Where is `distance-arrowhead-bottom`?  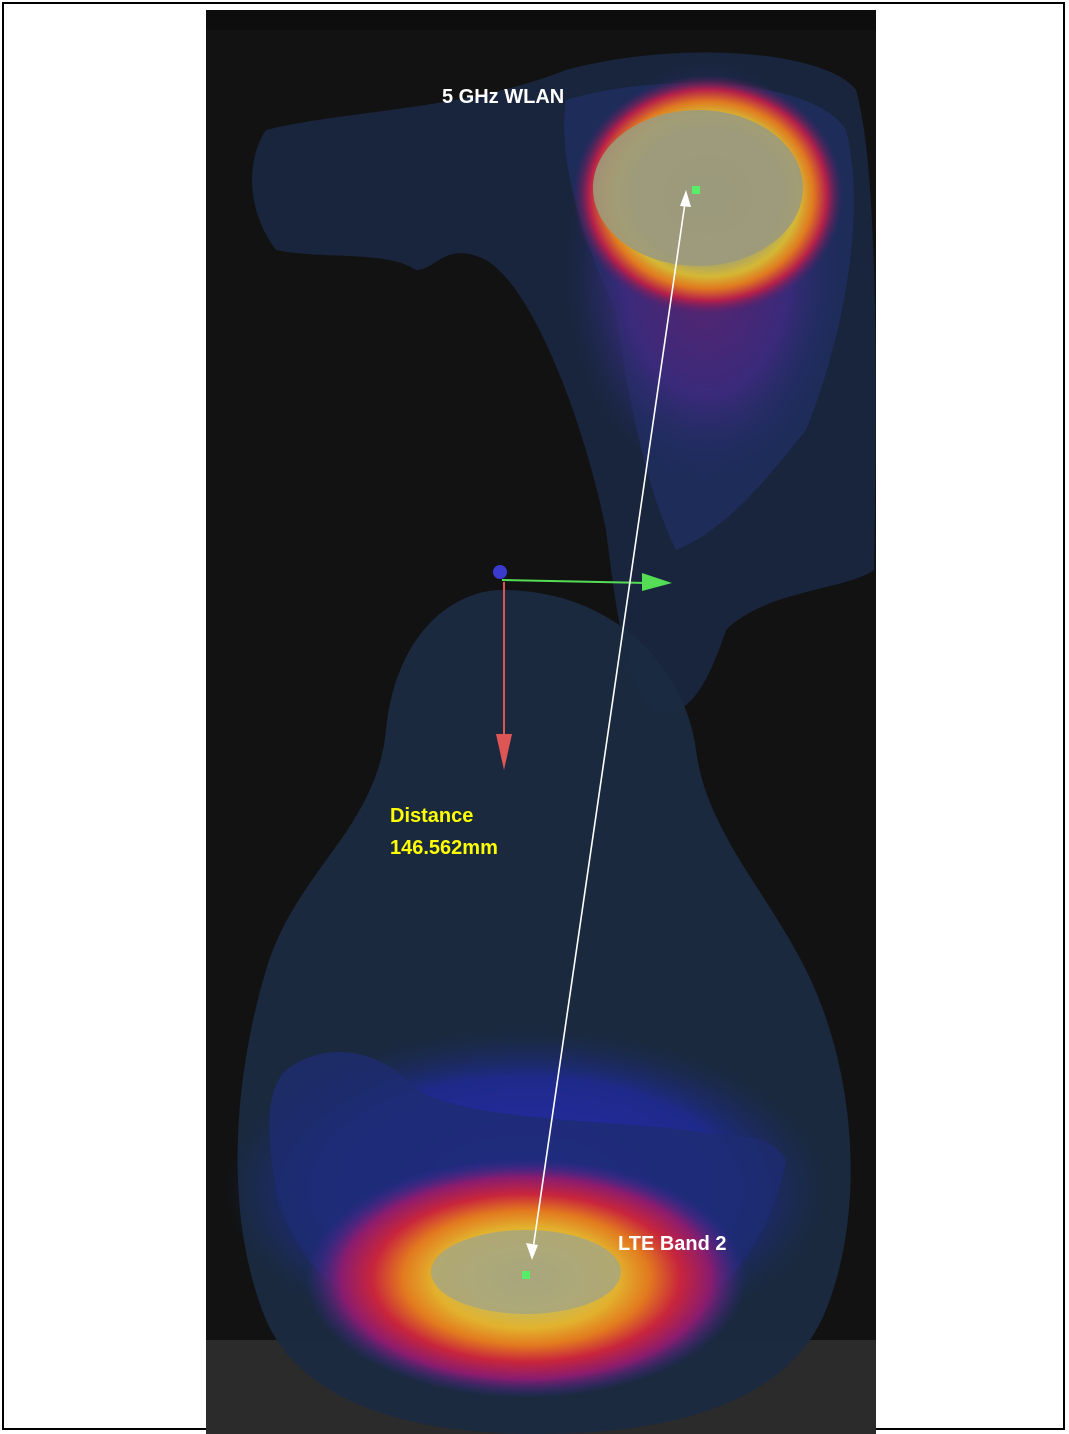
distance-arrowhead-bottom is located at coordinates (532, 1251).